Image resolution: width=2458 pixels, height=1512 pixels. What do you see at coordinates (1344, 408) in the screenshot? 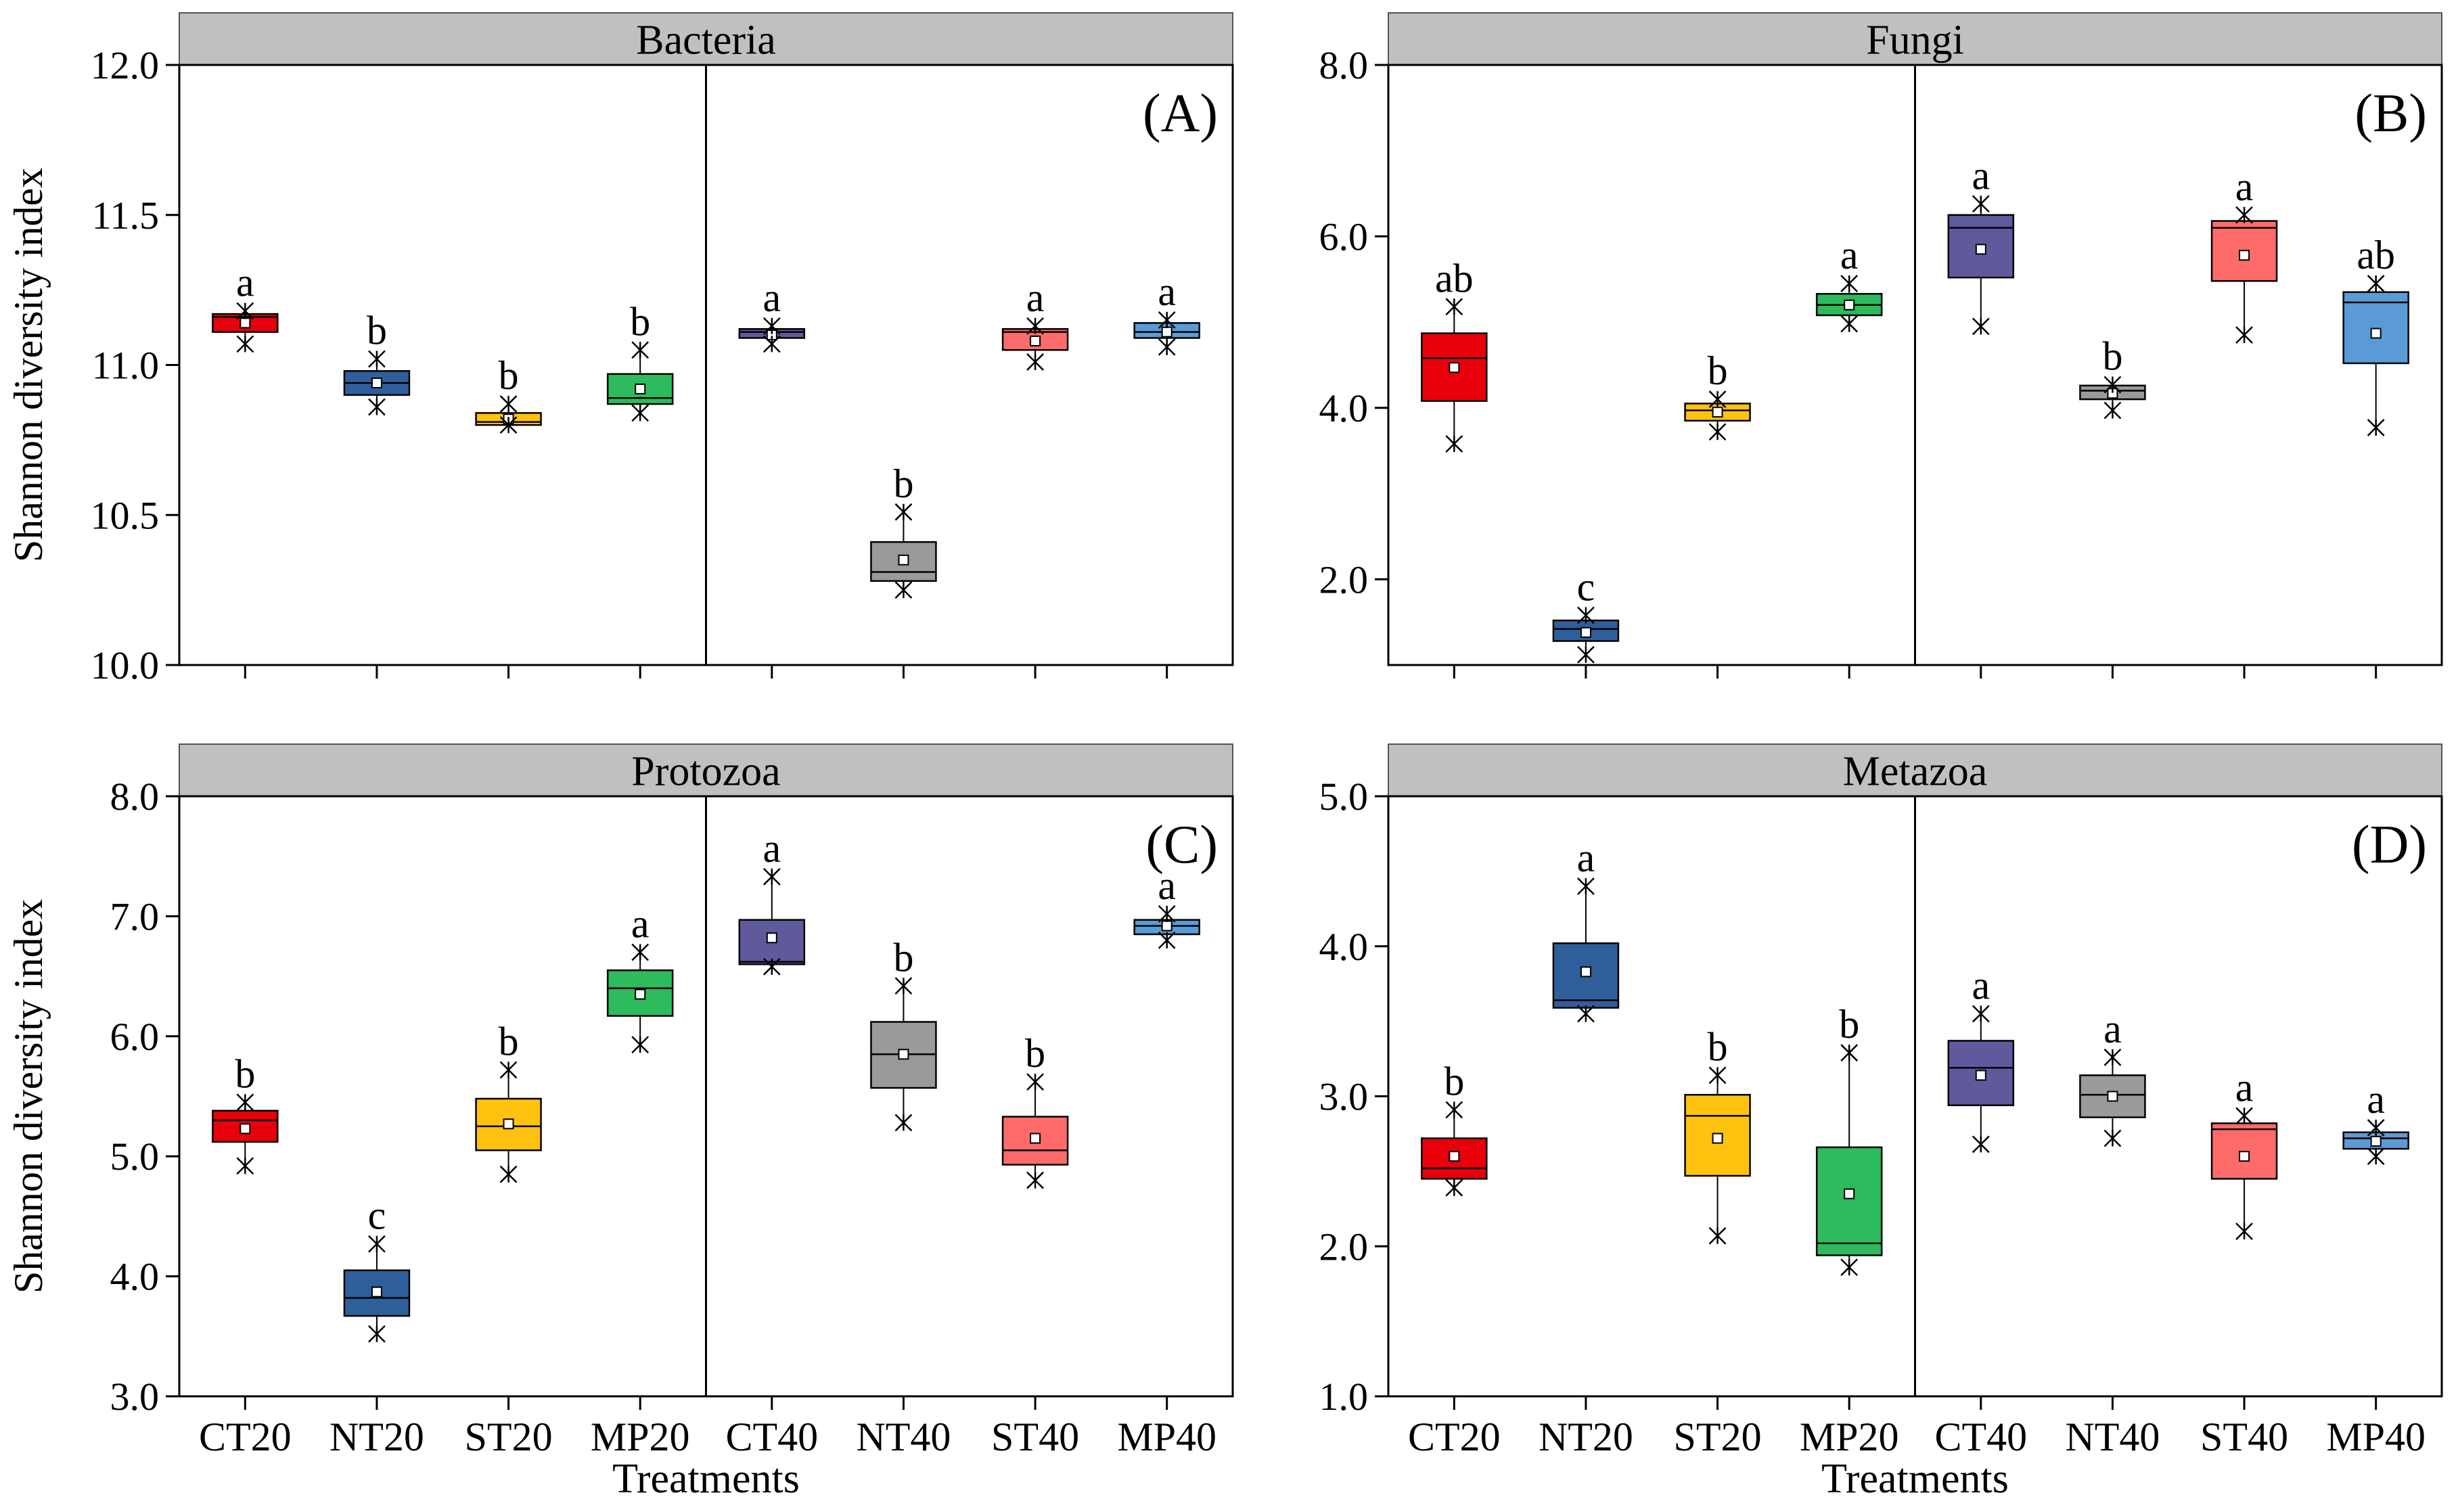
I see `y-tick-label: 4.0` at bounding box center [1344, 408].